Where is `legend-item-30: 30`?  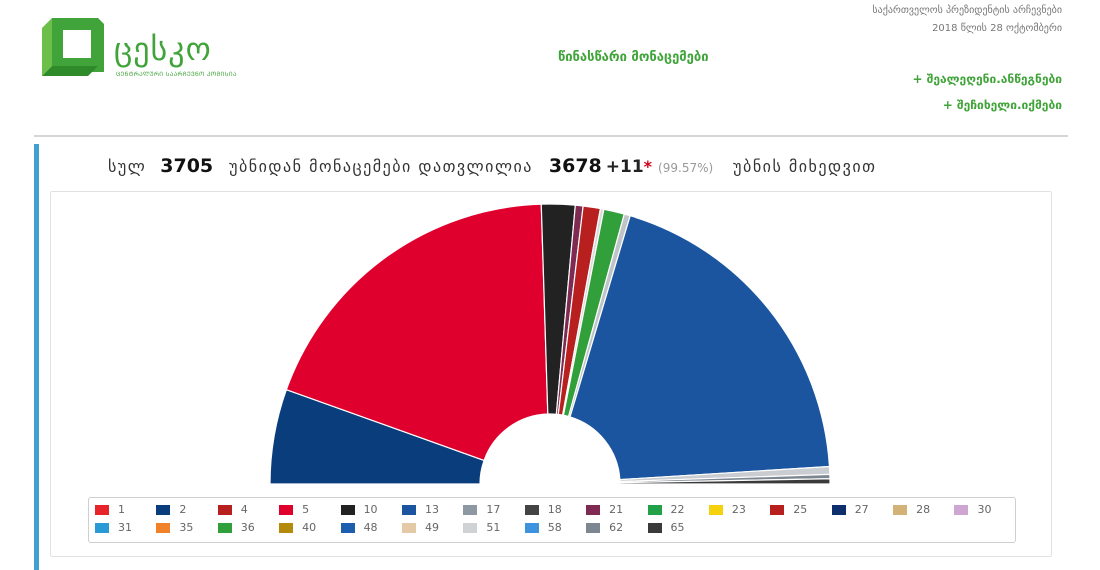 legend-item-30: 30 is located at coordinates (984, 509).